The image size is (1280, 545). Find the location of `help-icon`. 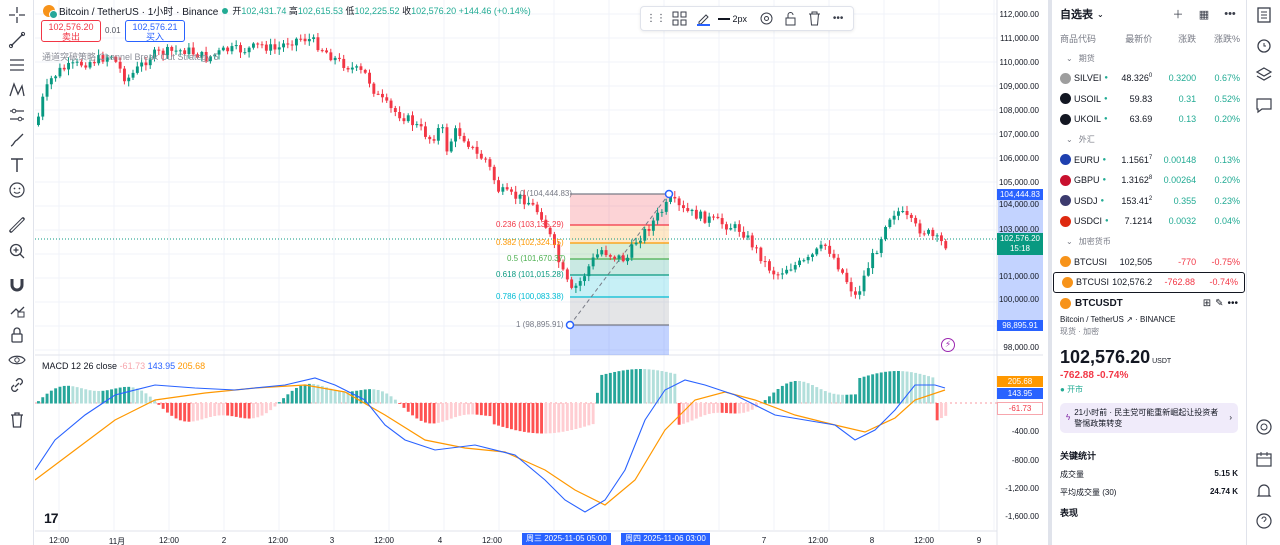

help-icon is located at coordinates (1264, 521).